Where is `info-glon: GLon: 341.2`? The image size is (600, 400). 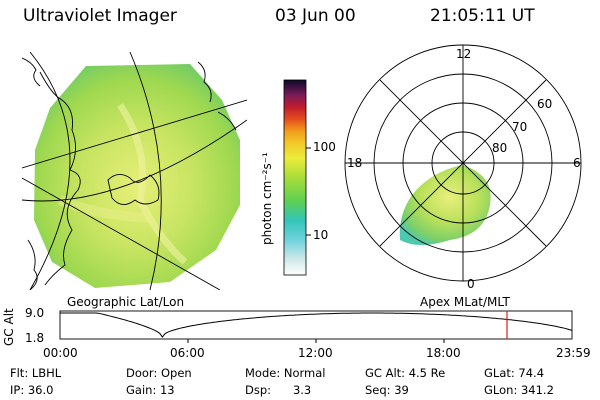 info-glon: GLon: 341.2 is located at coordinates (519, 390).